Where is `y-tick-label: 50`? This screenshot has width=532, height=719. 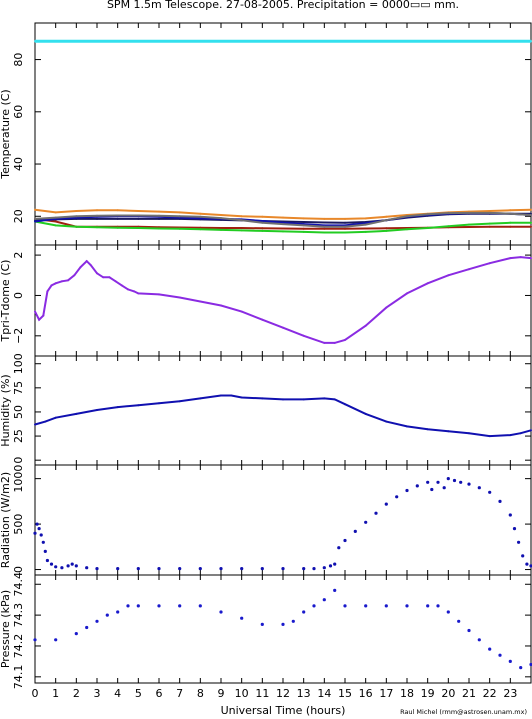 y-tick-label: 50 is located at coordinates (18, 412).